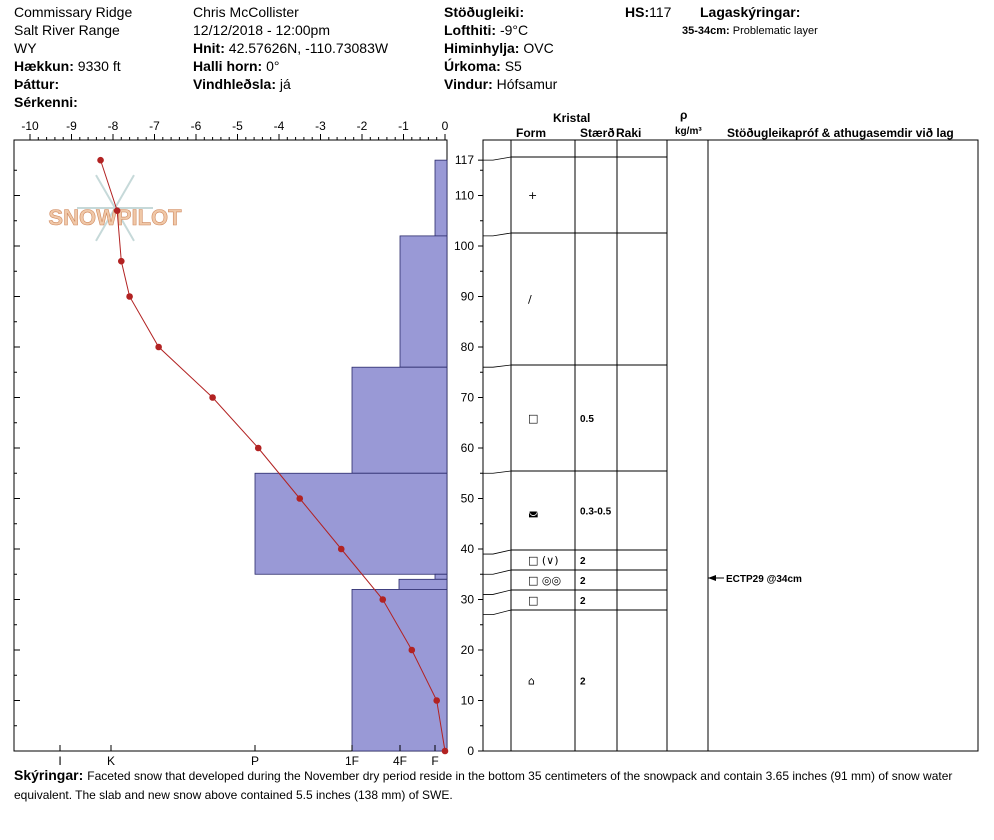  What do you see at coordinates (543, 560) in the screenshot?
I see `grain-form-icon: □ (∨)` at bounding box center [543, 560].